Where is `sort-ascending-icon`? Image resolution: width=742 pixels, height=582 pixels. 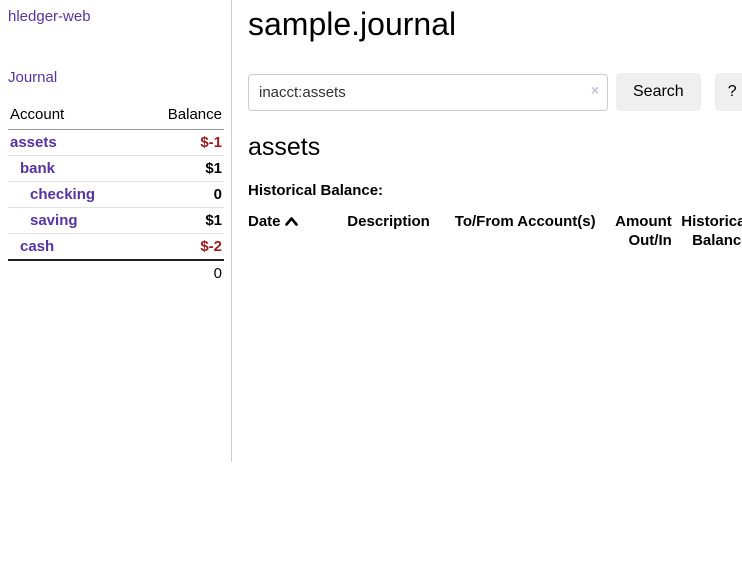
sort-ascending-icon is located at coordinates (291, 221).